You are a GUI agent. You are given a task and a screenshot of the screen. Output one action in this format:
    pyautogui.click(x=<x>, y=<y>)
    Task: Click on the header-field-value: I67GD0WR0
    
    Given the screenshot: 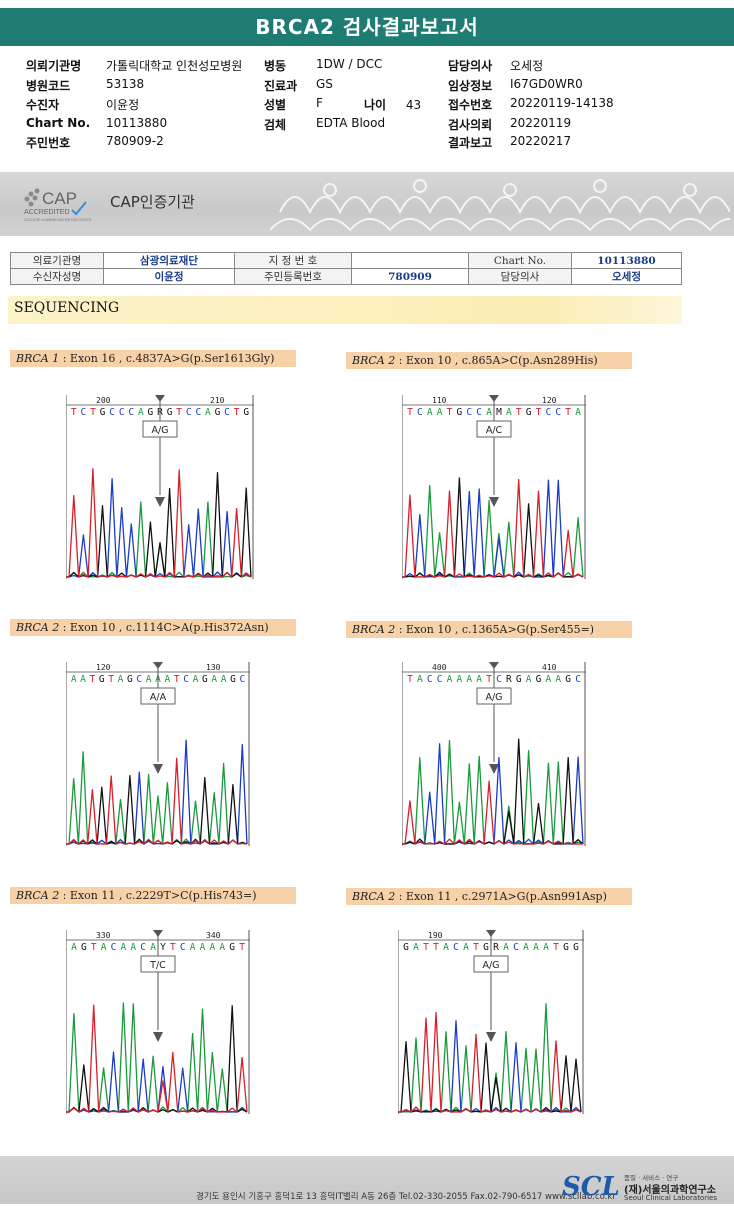 What is the action you would take?
    pyautogui.click(x=546, y=84)
    